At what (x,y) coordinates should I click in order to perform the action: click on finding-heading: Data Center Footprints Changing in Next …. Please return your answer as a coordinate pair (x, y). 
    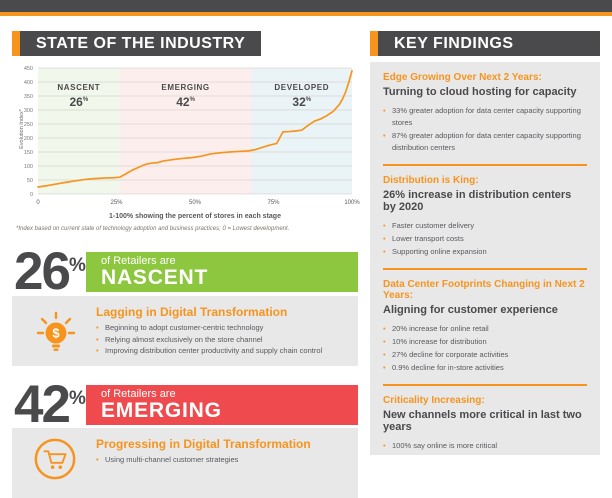
    Looking at the image, I should click on (484, 290).